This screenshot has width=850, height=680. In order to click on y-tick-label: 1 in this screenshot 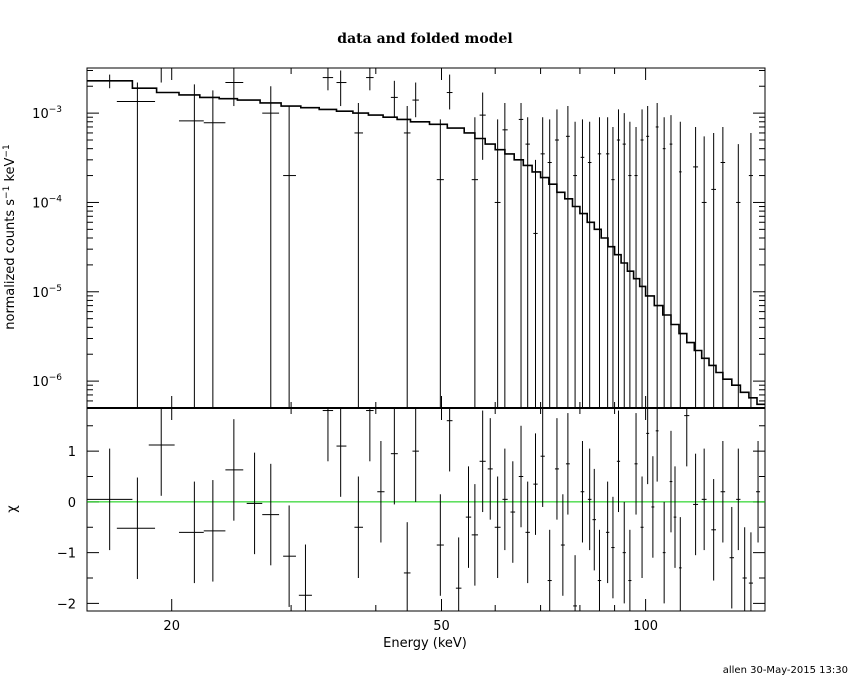, I will do `click(72, 452)`.